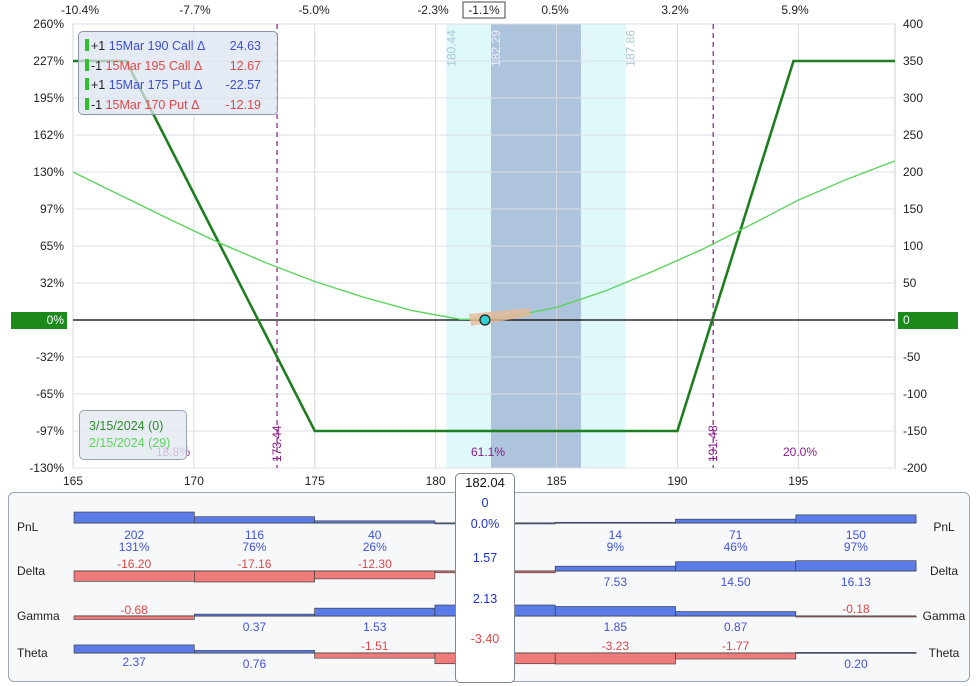 The width and height of the screenshot is (979, 686). I want to click on date-legend-item: 3/15/2024 (0), so click(126, 426).